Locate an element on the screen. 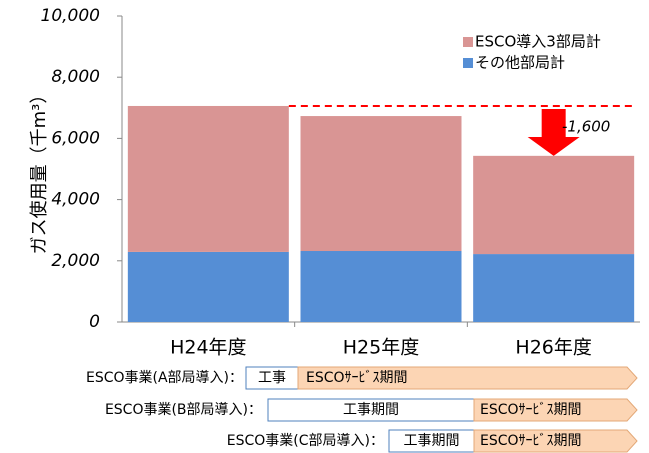 The image size is (649, 453). timeline-label: ESCO事業(B部局導入)： is located at coordinates (183, 410).